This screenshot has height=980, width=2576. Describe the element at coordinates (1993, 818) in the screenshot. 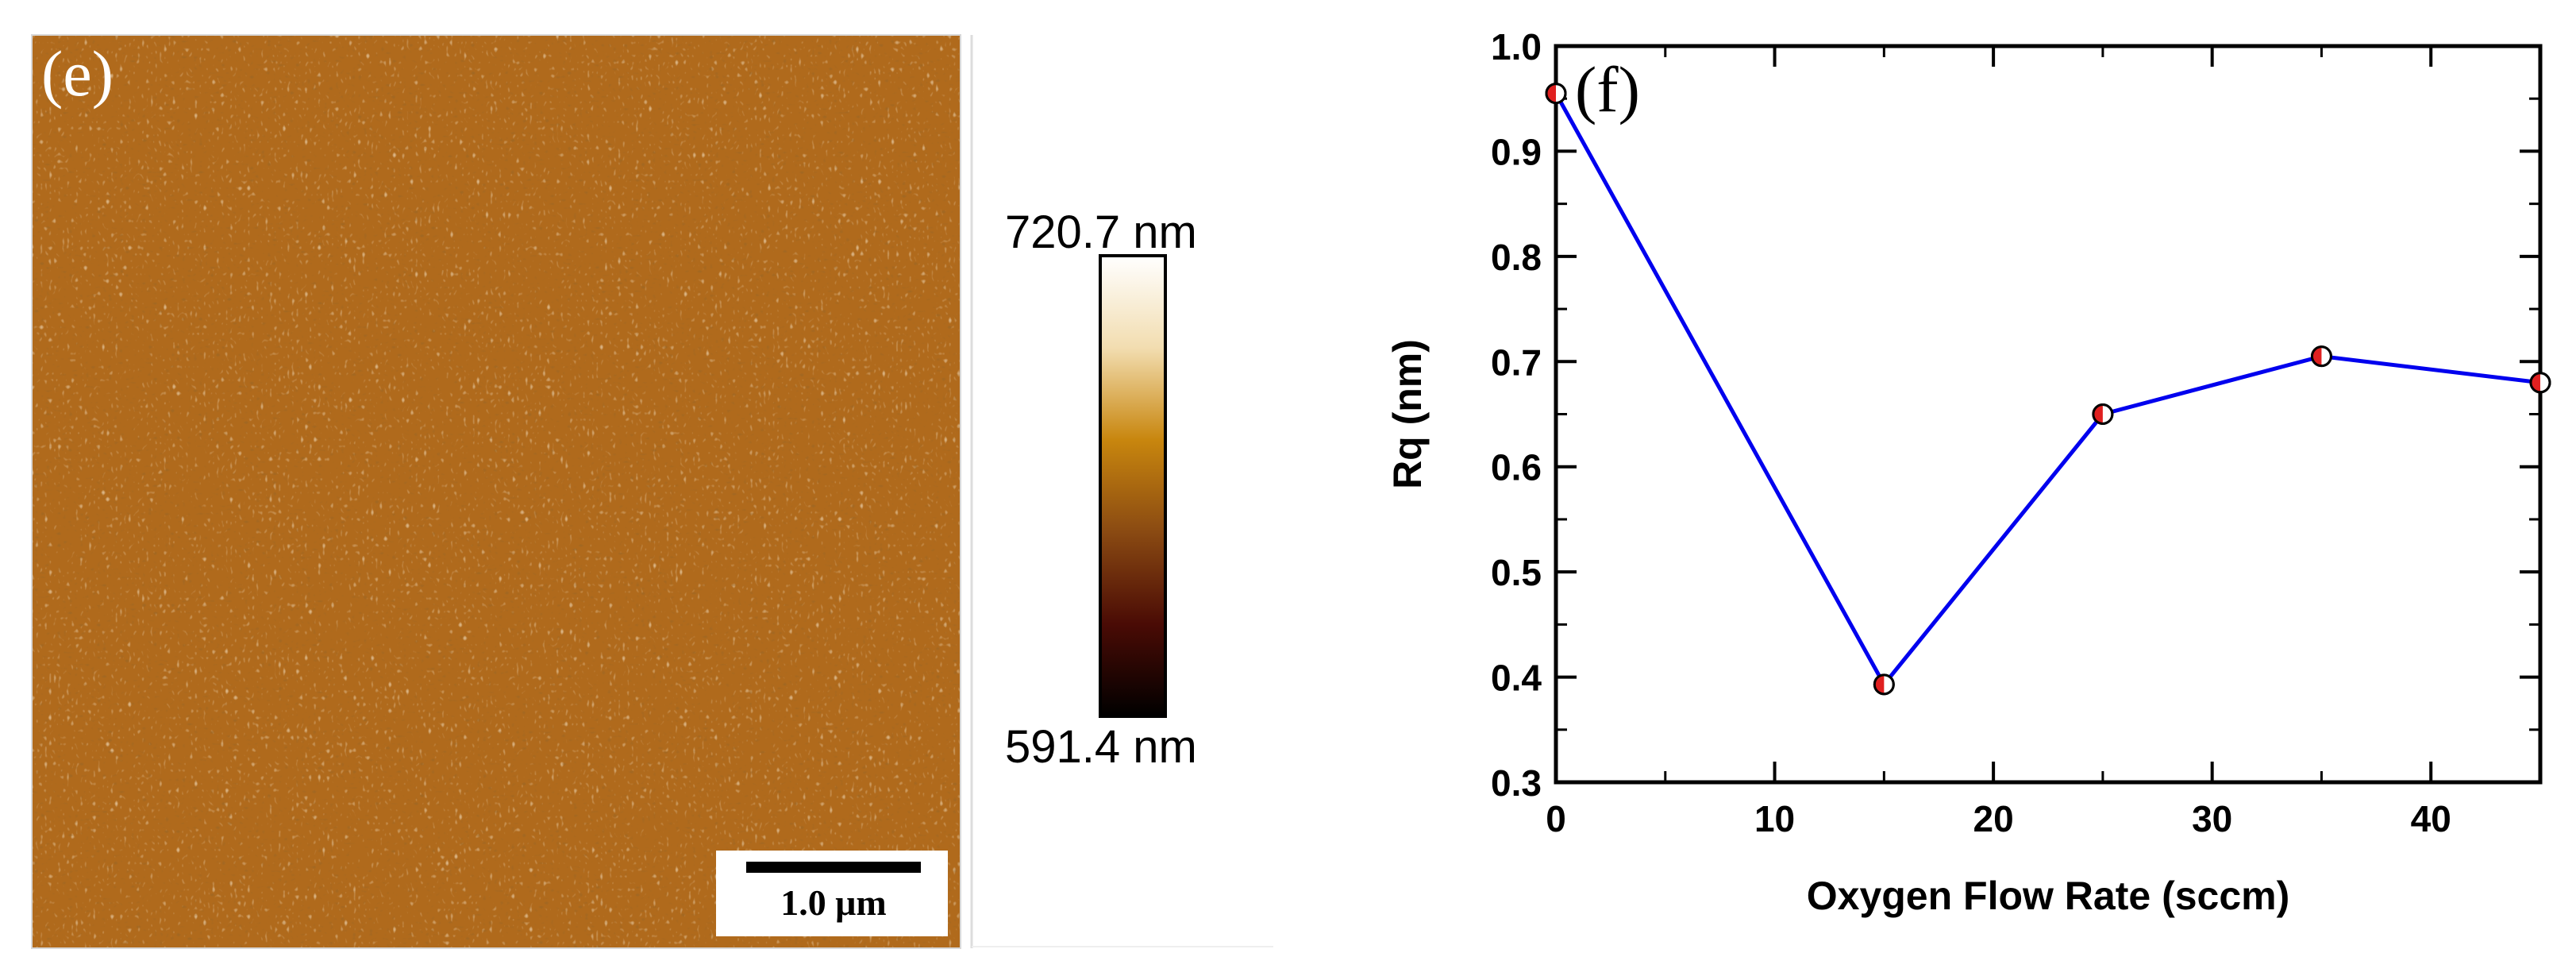

I see `x-tick-label: 20` at that location.